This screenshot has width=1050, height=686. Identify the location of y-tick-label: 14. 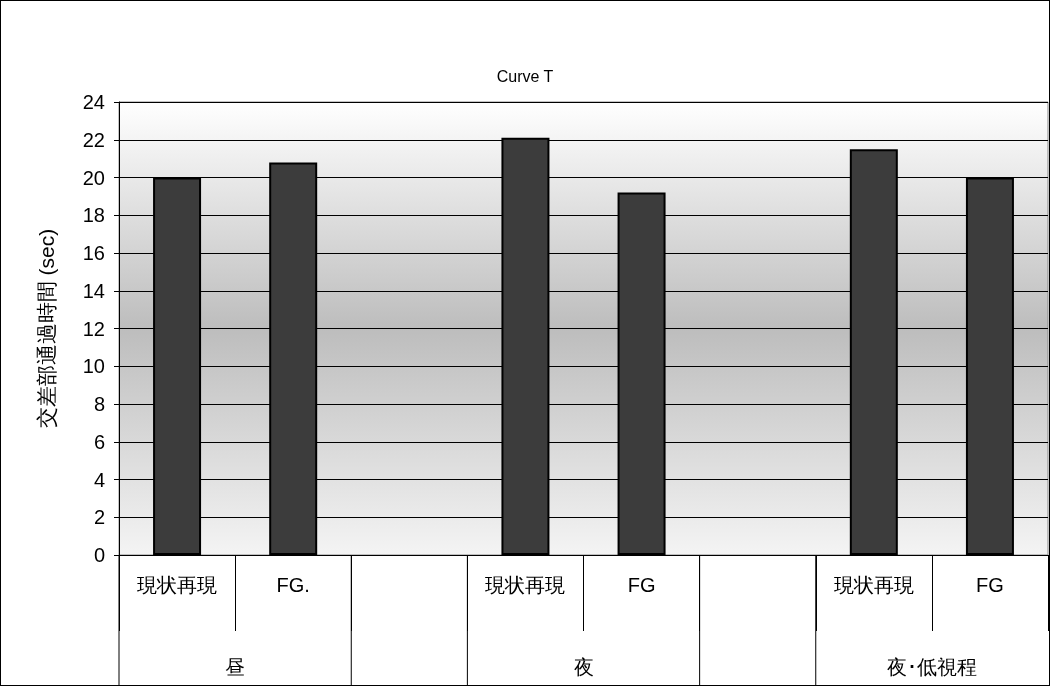
(93, 290).